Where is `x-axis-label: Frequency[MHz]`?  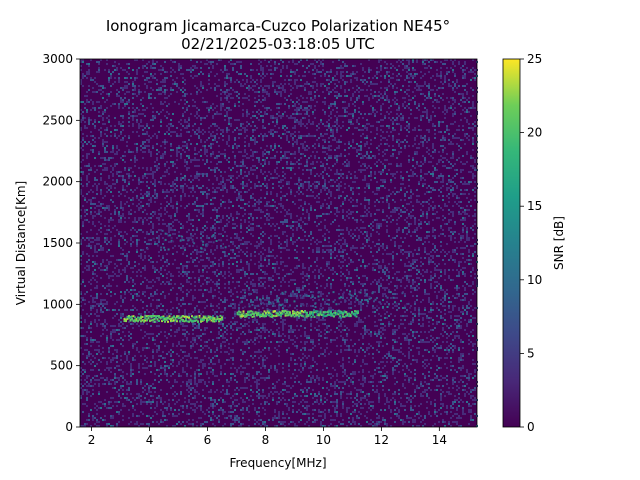
x-axis-label: Frequency[MHz] is located at coordinates (277, 463).